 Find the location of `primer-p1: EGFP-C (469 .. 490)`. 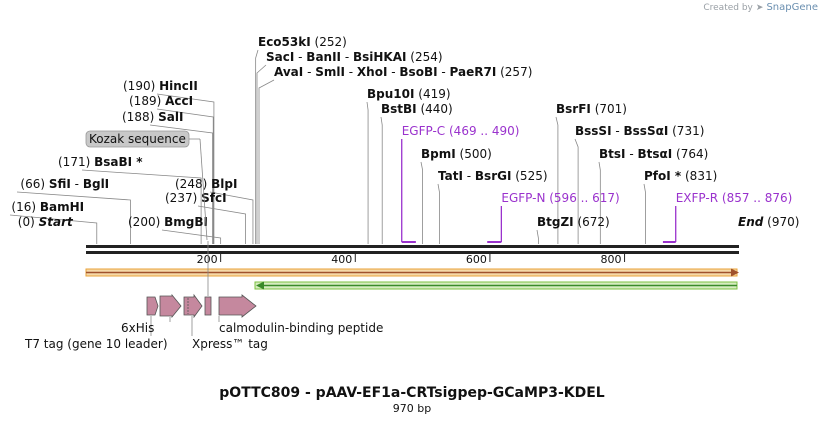

primer-p1: EGFP-C (469 .. 490) is located at coordinates (460, 183).